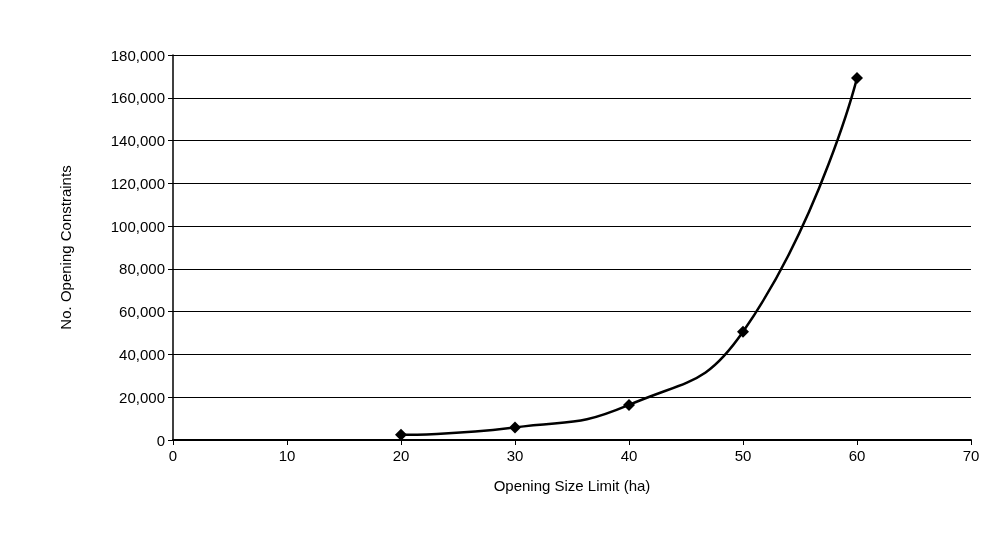  I want to click on y-tick-label: 60,000, so click(142, 312).